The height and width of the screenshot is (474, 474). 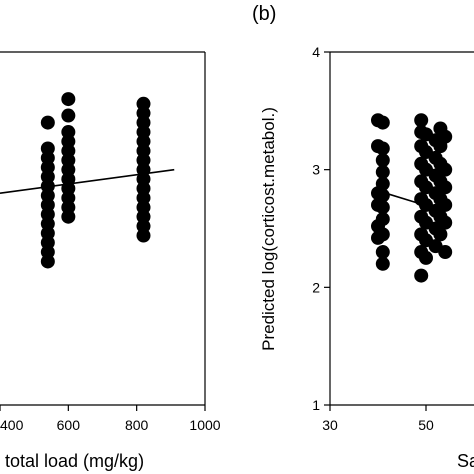 What do you see at coordinates (426, 425) in the screenshot?
I see `panel-b-x-tick-label: 50` at bounding box center [426, 425].